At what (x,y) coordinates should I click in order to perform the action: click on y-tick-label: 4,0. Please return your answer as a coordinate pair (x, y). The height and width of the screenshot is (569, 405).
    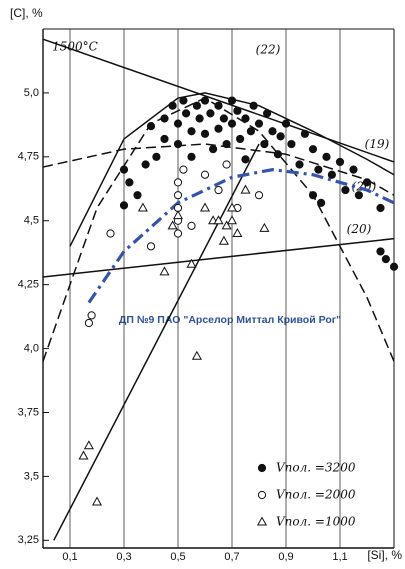
    Looking at the image, I should click on (31, 348).